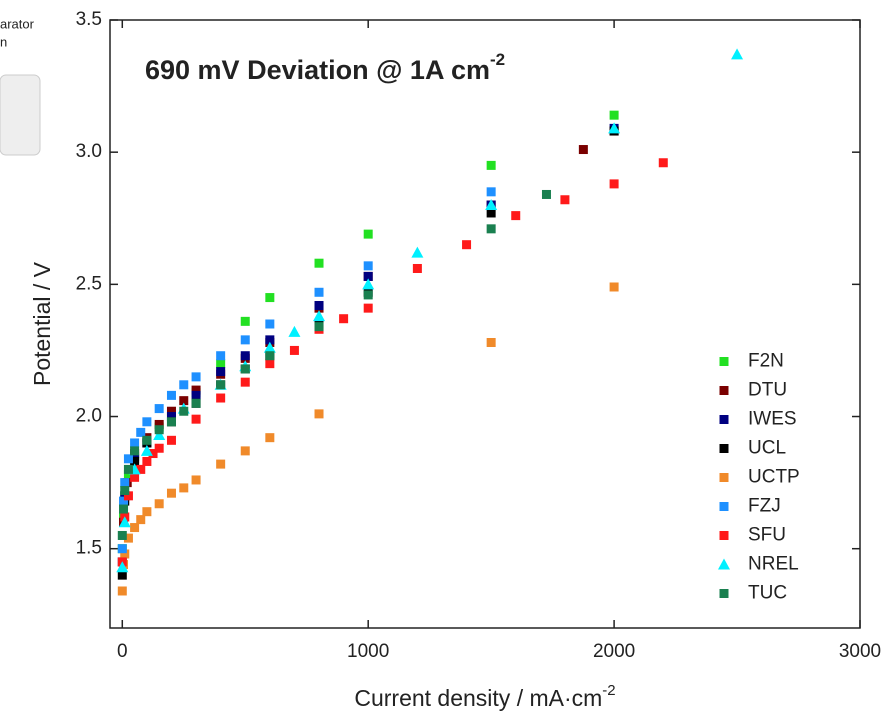 The image size is (895, 720). Describe the element at coordinates (860, 651) in the screenshot. I see `x-tick-label: 3000` at that location.